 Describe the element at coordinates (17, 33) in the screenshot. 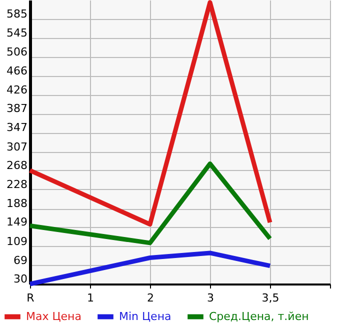

I see `y-tick-label: 545` at that location.